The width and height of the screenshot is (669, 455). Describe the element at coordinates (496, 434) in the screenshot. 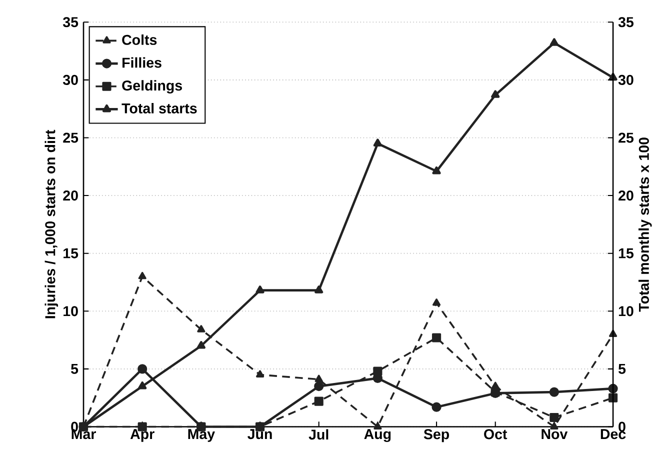

I see `x-tick-label: Oct` at that location.